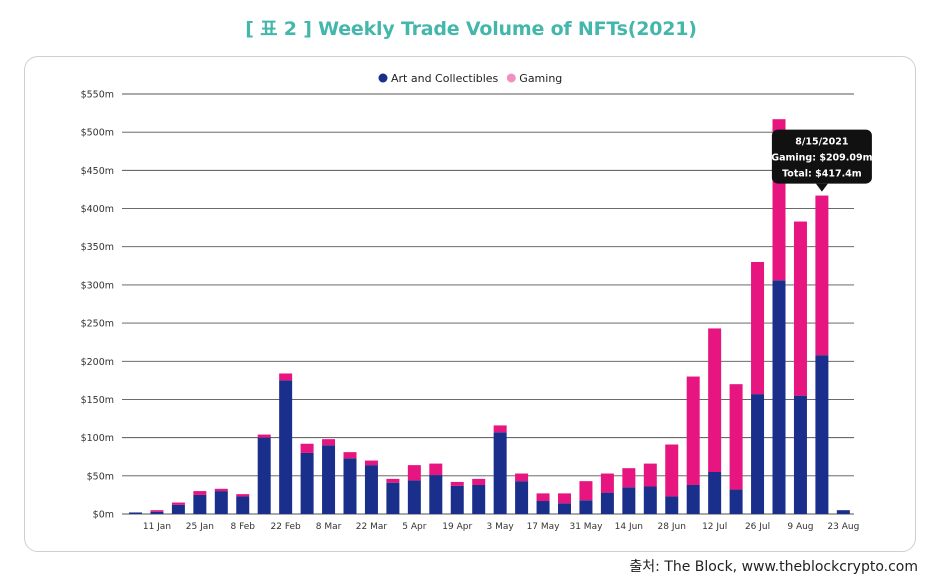 This screenshot has width=942, height=587. Describe the element at coordinates (672, 527) in the screenshot. I see `x-tick-label: 28 Jun` at that location.